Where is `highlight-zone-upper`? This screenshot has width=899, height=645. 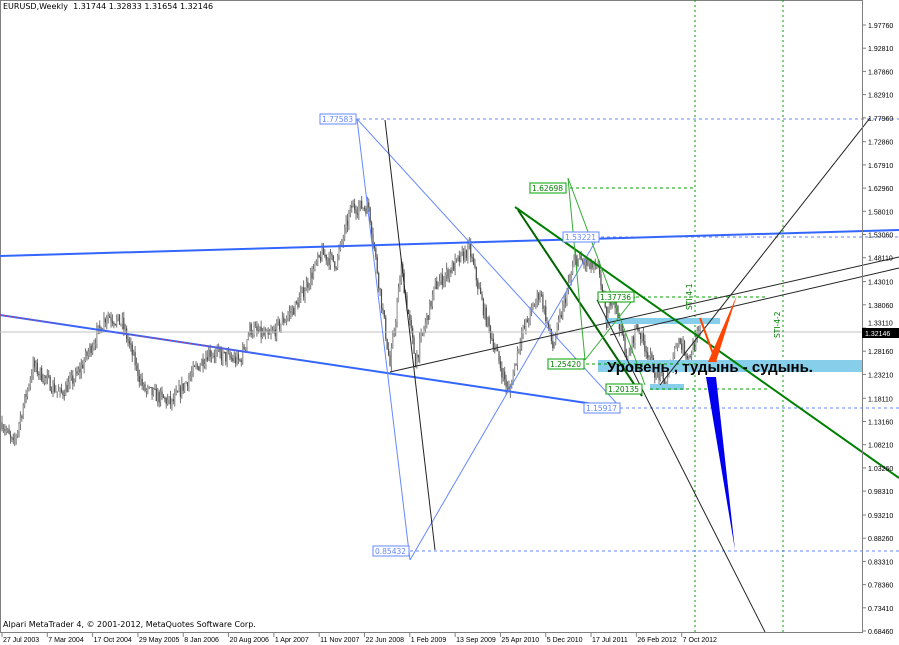 highlight-zone-upper is located at coordinates (662, 321).